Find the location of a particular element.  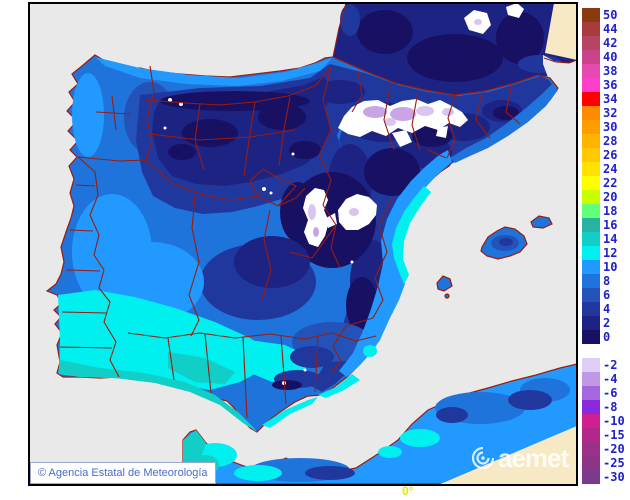

watermark-text: aemet is located at coordinates (533, 458).